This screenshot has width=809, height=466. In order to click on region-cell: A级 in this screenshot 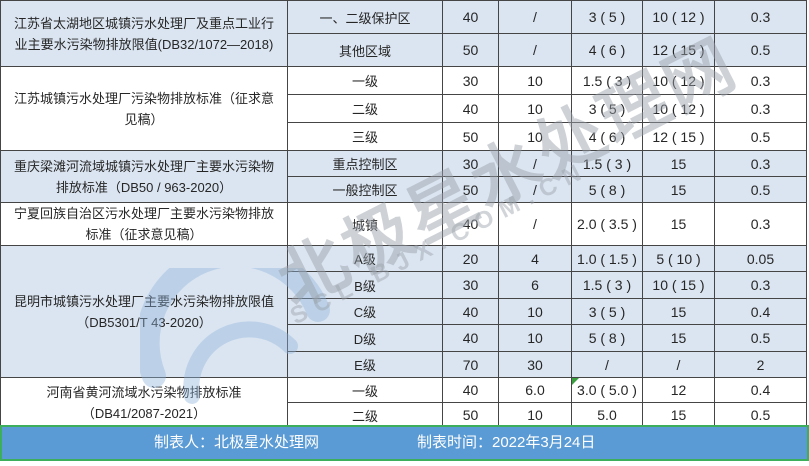, I will do `click(365, 258)`.